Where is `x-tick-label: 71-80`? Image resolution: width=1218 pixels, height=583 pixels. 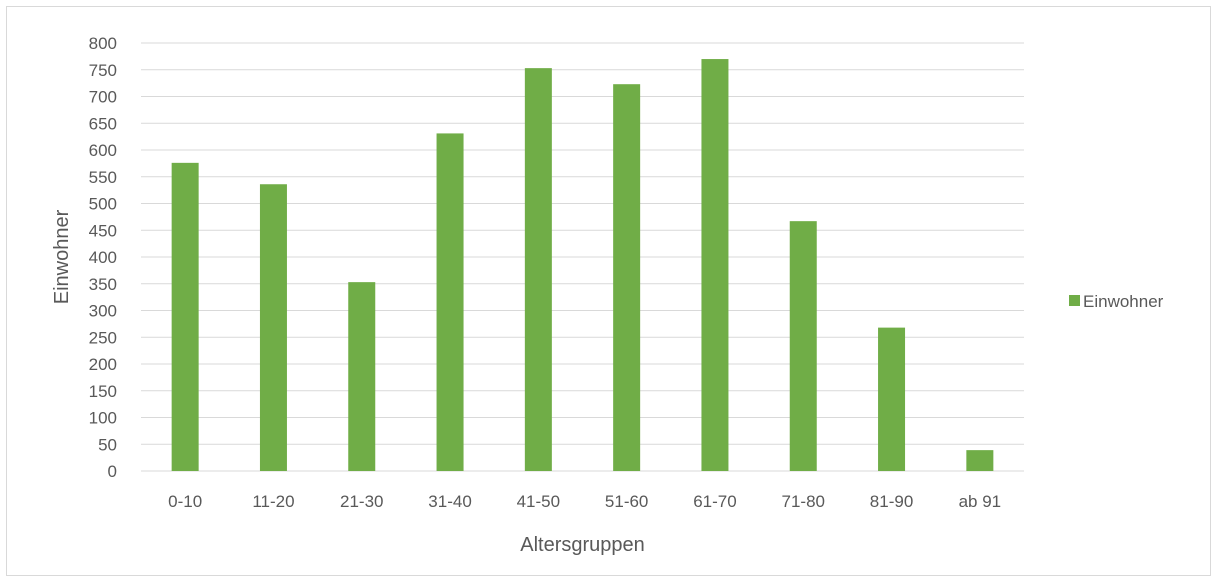 x-tick-label: 71-80 is located at coordinates (803, 501).